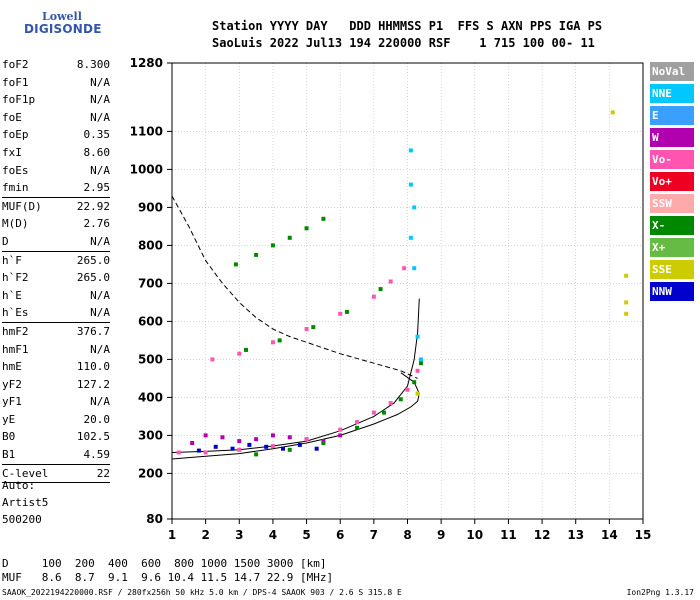 The image size is (700, 600). Describe the element at coordinates (672, 225) in the screenshot. I see `legend-item: X-` at that location.